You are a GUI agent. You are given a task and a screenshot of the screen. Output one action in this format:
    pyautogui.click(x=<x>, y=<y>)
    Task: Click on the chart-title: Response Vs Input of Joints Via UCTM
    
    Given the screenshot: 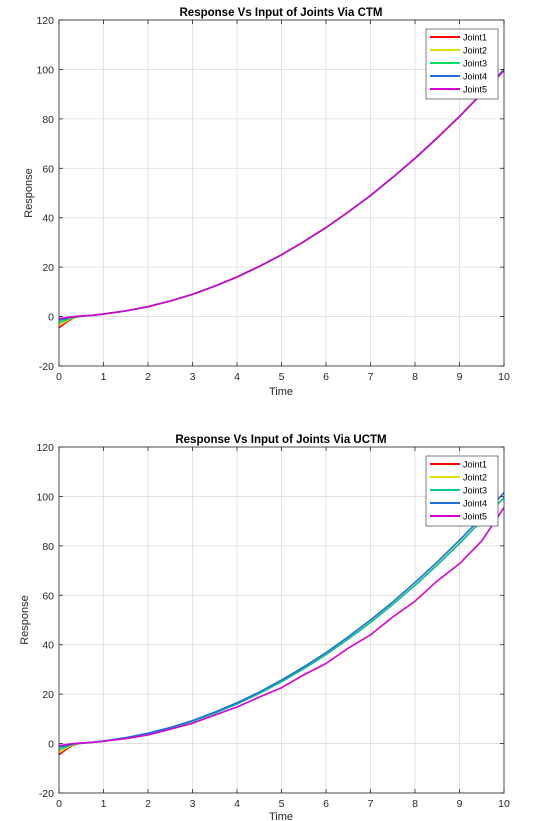 What is the action you would take?
    pyautogui.click(x=280, y=440)
    